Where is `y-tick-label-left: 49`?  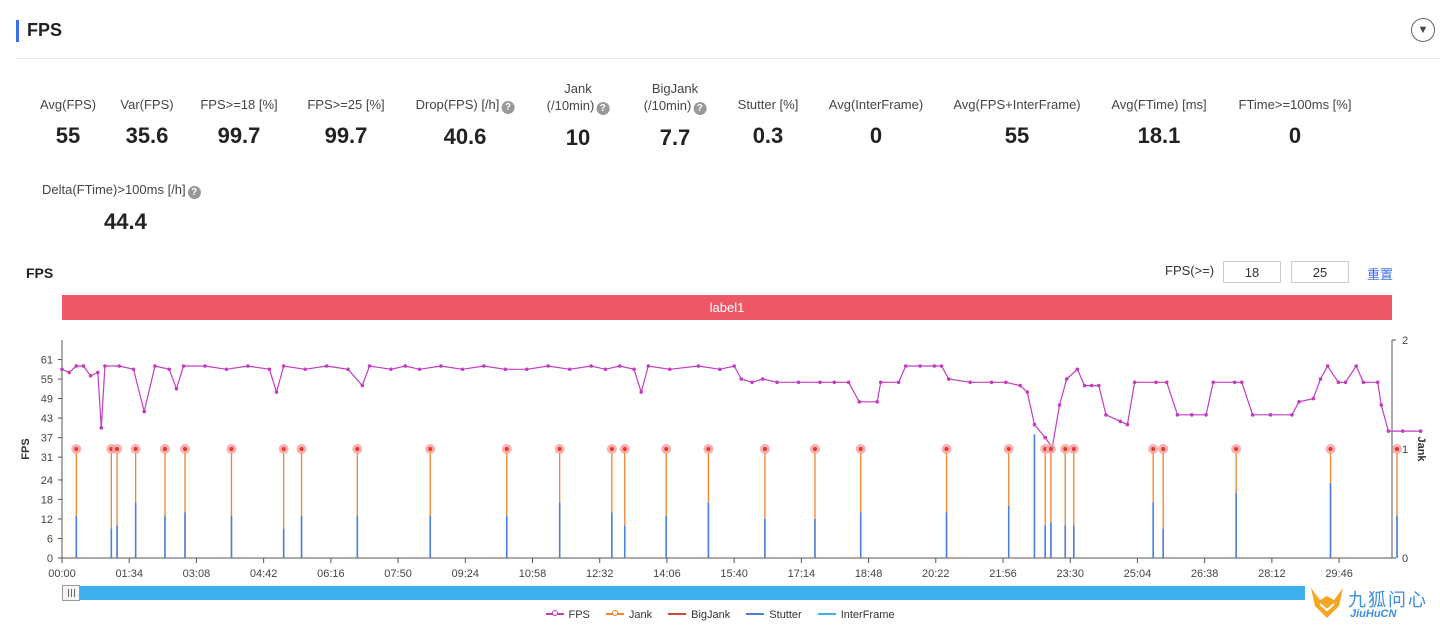
y-tick-label-left: 49 is located at coordinates (47, 400).